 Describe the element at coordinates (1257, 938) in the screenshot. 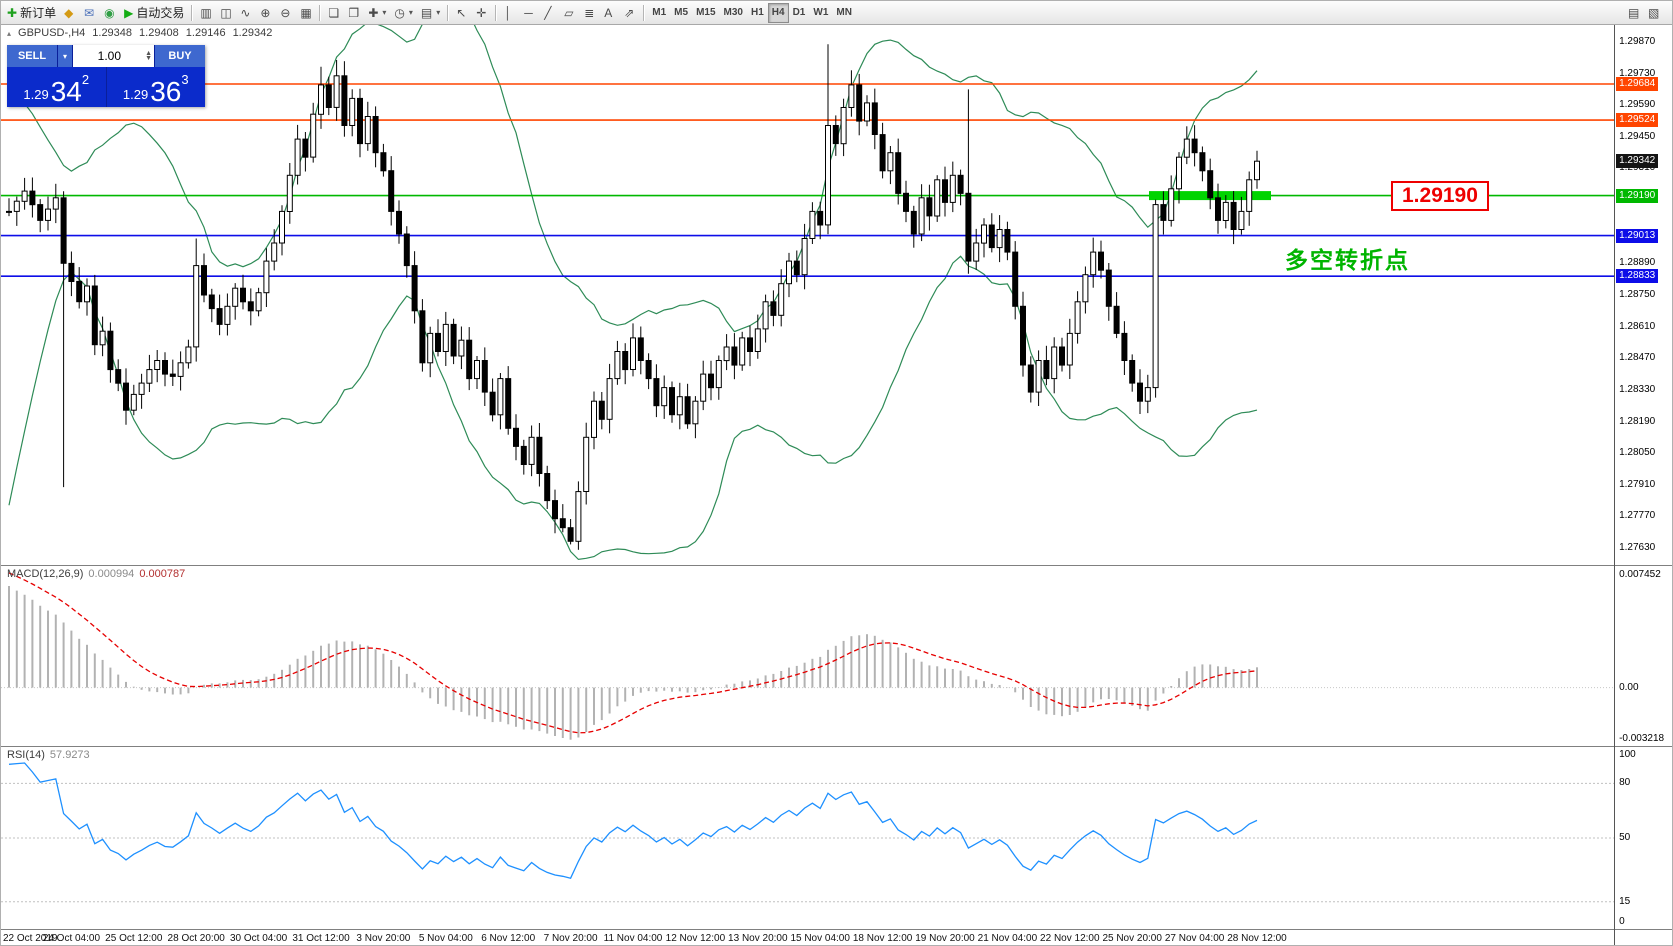

I see `time-axis-label: 28 Nov 12:00` at that location.